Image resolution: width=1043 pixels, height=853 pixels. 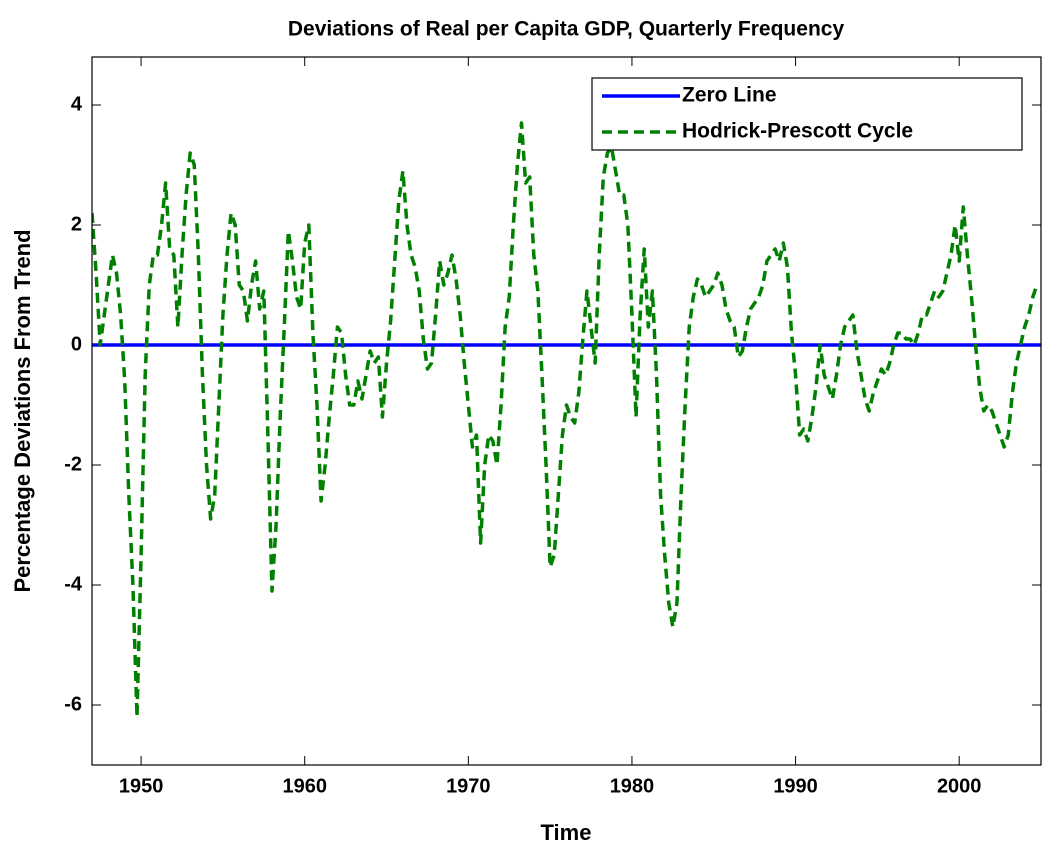 I want to click on y-axis-label: Percentage Deviations From Trend, so click(x=22, y=410).